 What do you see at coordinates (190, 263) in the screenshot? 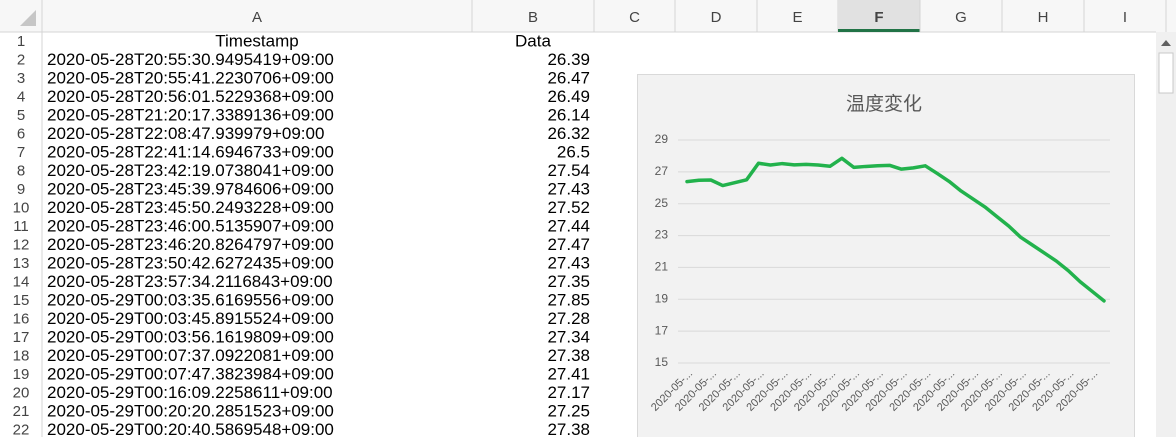
I see `cell: 2020-05-28T23:50:42.6272435+09:00` at bounding box center [190, 263].